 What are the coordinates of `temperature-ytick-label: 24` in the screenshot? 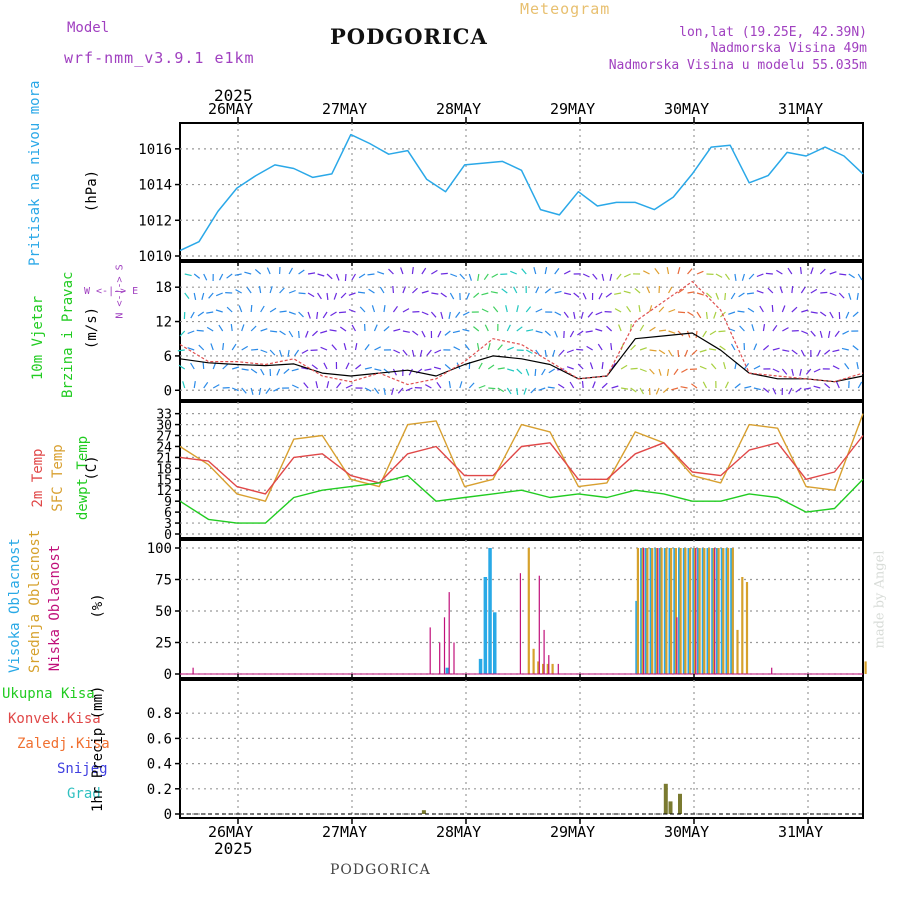 It's located at (164, 447).